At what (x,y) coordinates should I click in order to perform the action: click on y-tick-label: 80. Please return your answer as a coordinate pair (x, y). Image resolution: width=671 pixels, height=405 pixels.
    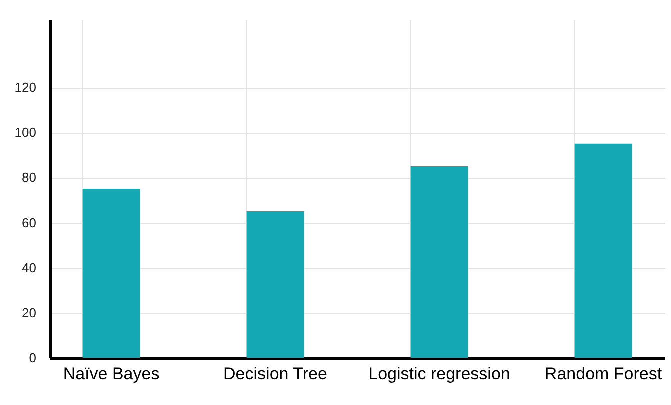
    Looking at the image, I should click on (29, 178).